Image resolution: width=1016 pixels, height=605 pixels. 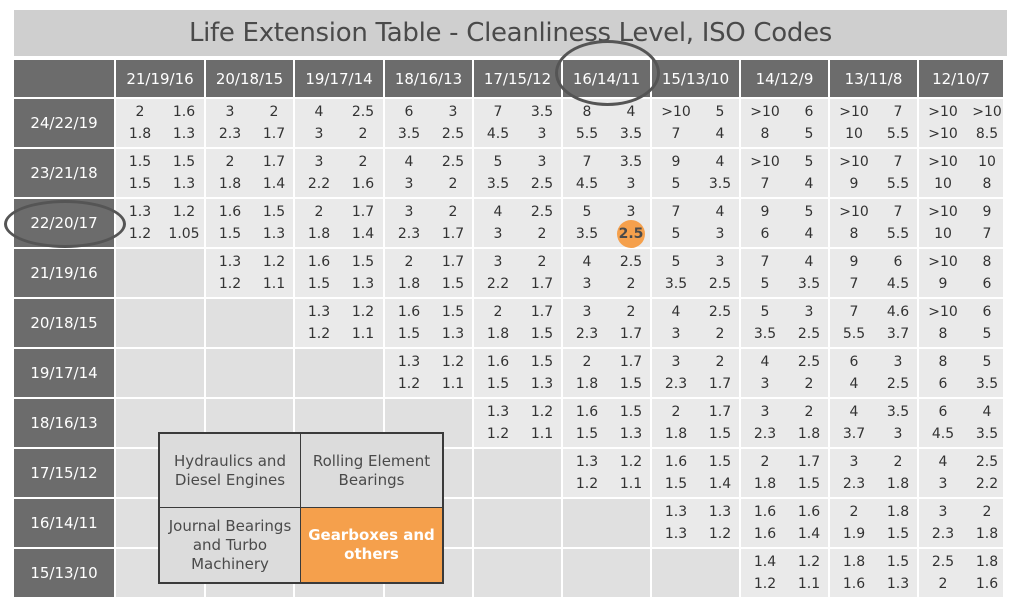 What do you see at coordinates (962, 324) in the screenshot?
I see `data-cell: >10 6 8 5` at bounding box center [962, 324].